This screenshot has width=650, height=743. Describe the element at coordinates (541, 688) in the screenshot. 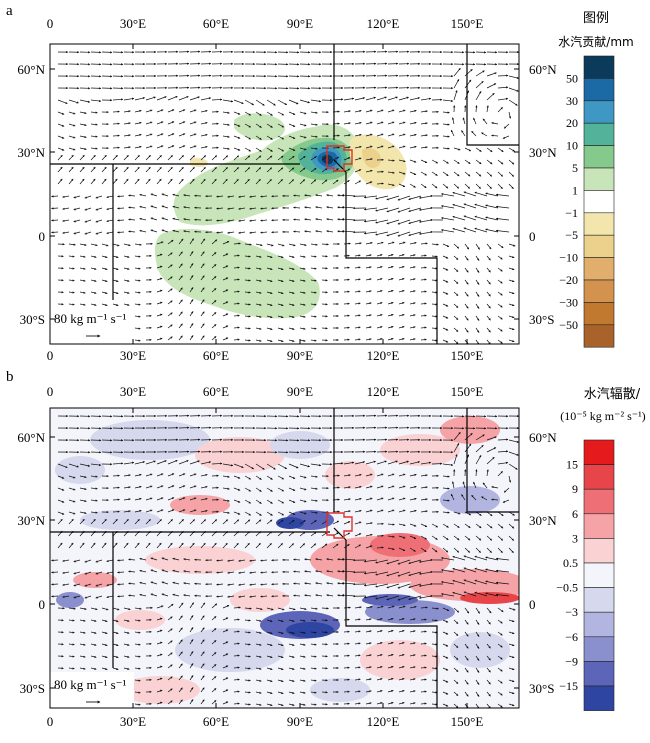

I see `panel-b-rytick-30s: 30°S` at that location.